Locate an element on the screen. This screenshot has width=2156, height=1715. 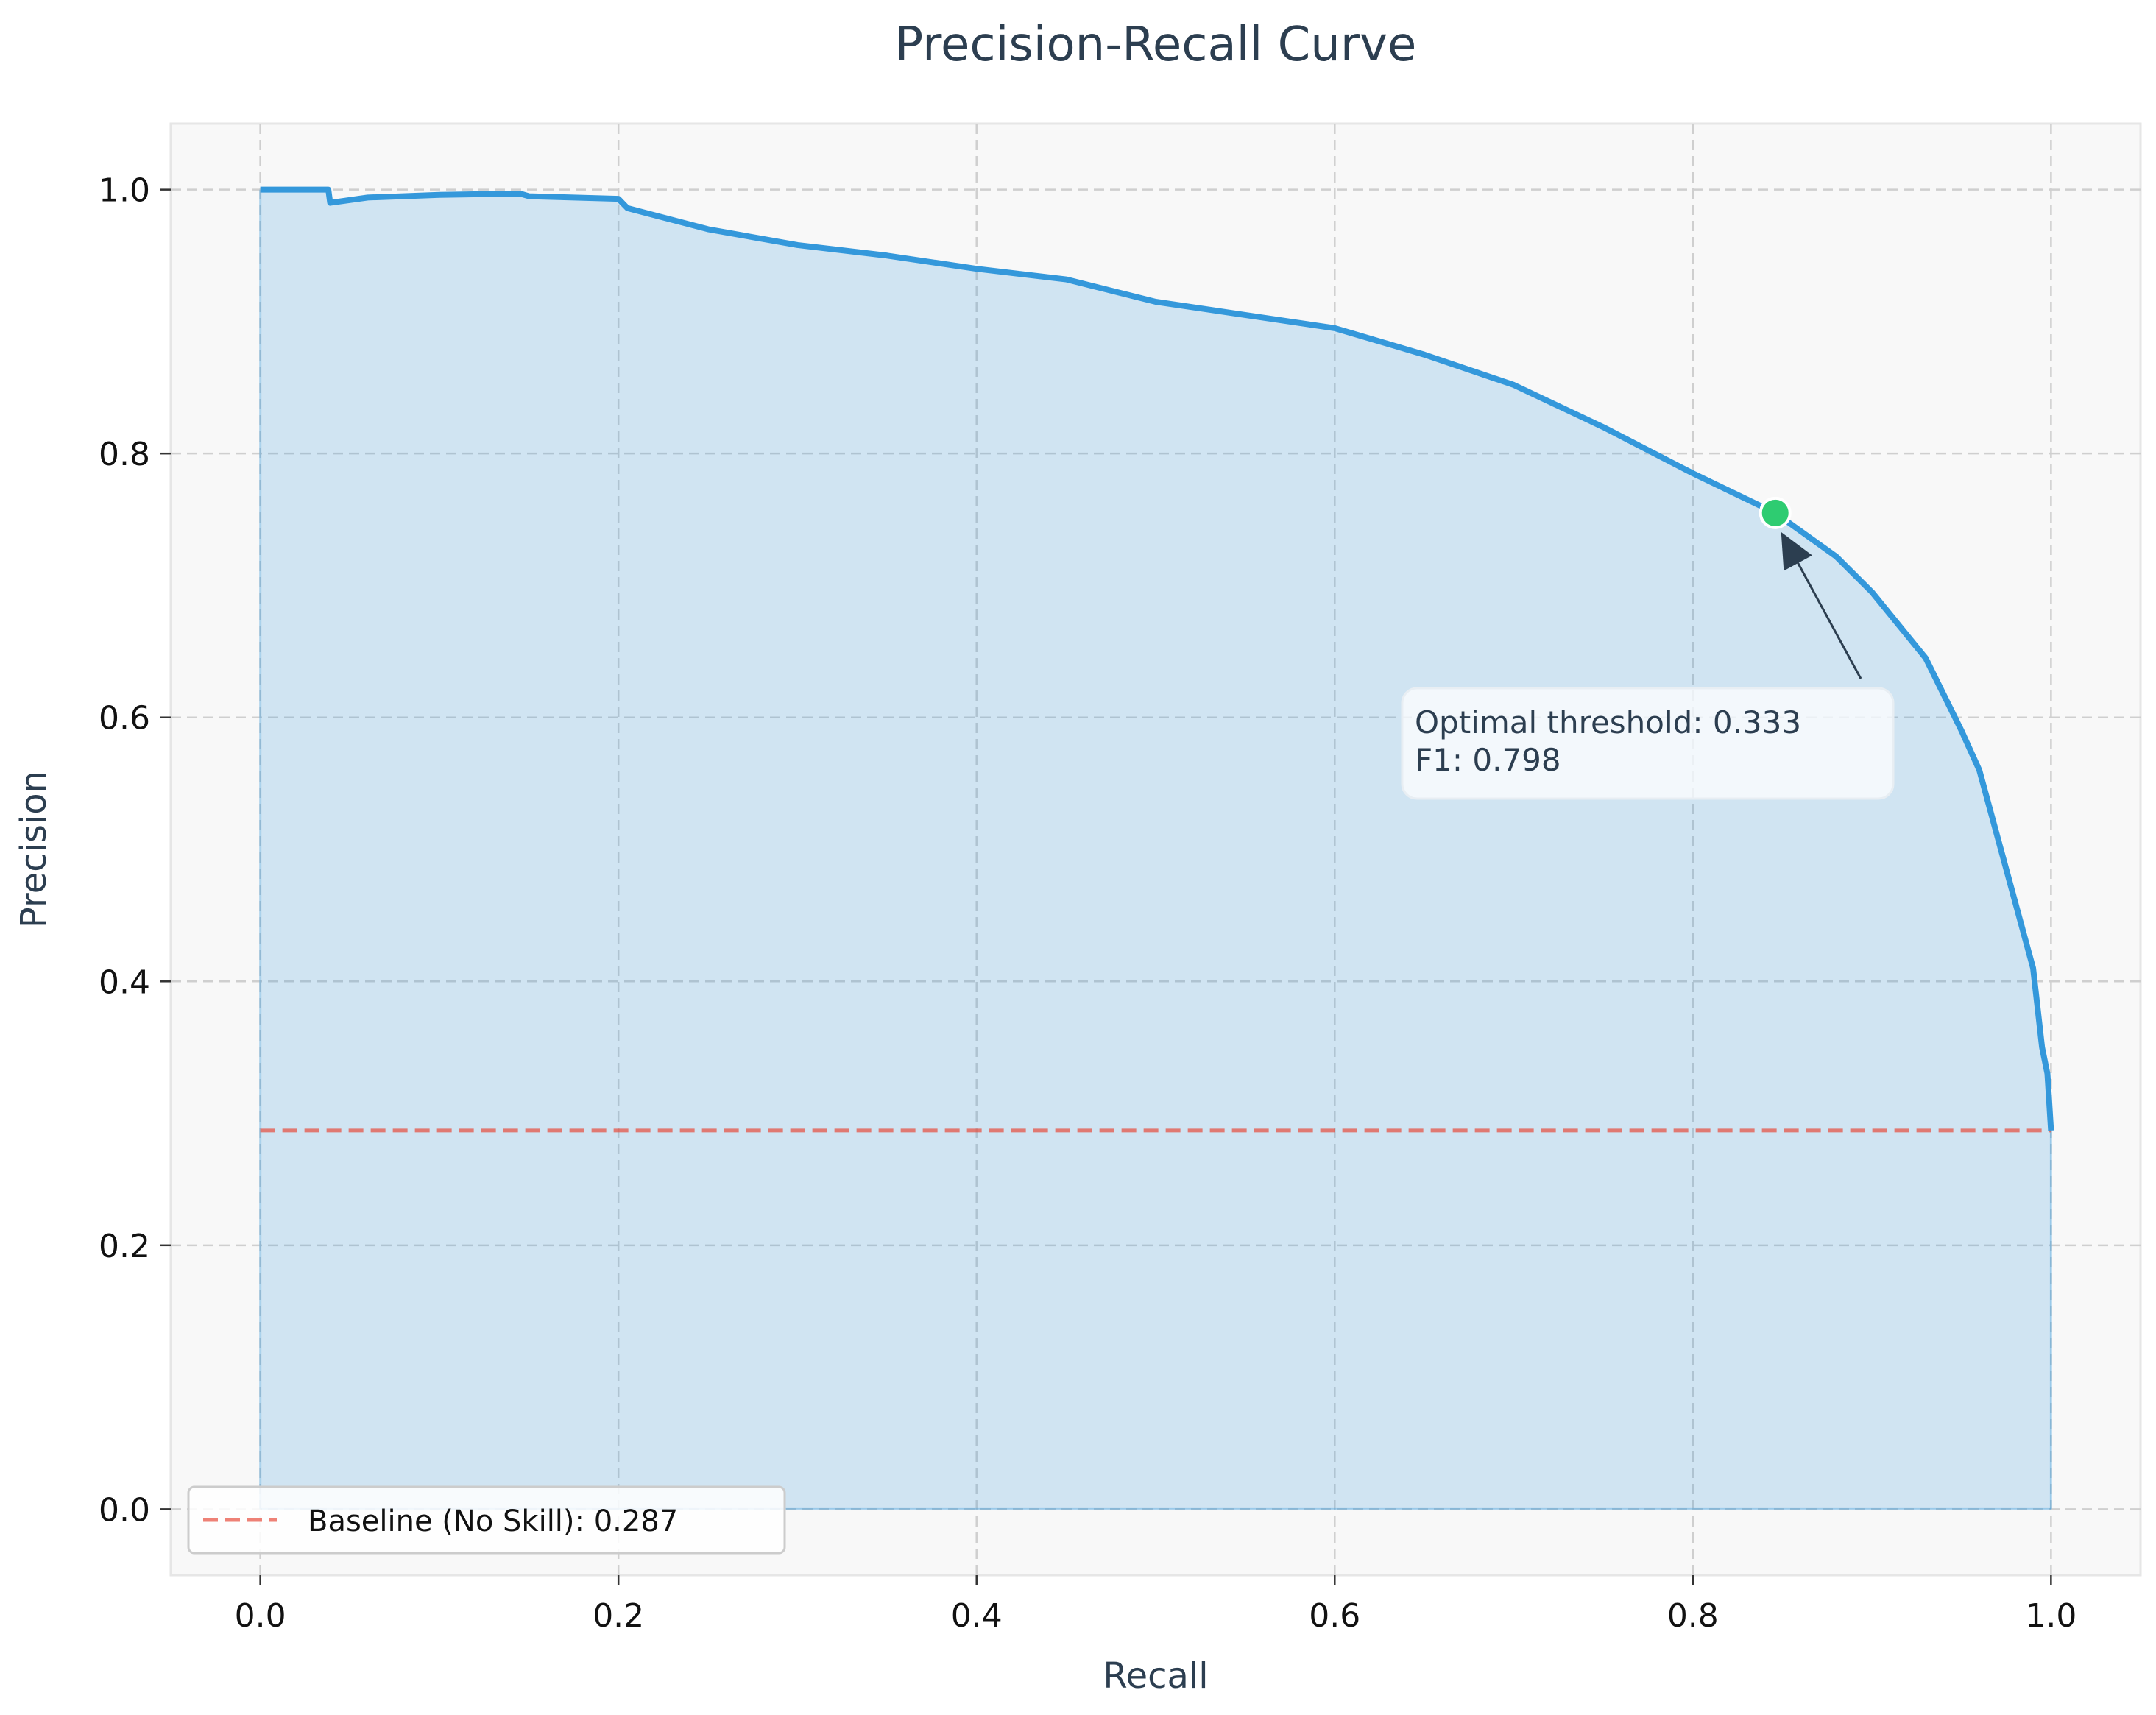
x-tick-label-1: 0.2 is located at coordinates (618, 1616).